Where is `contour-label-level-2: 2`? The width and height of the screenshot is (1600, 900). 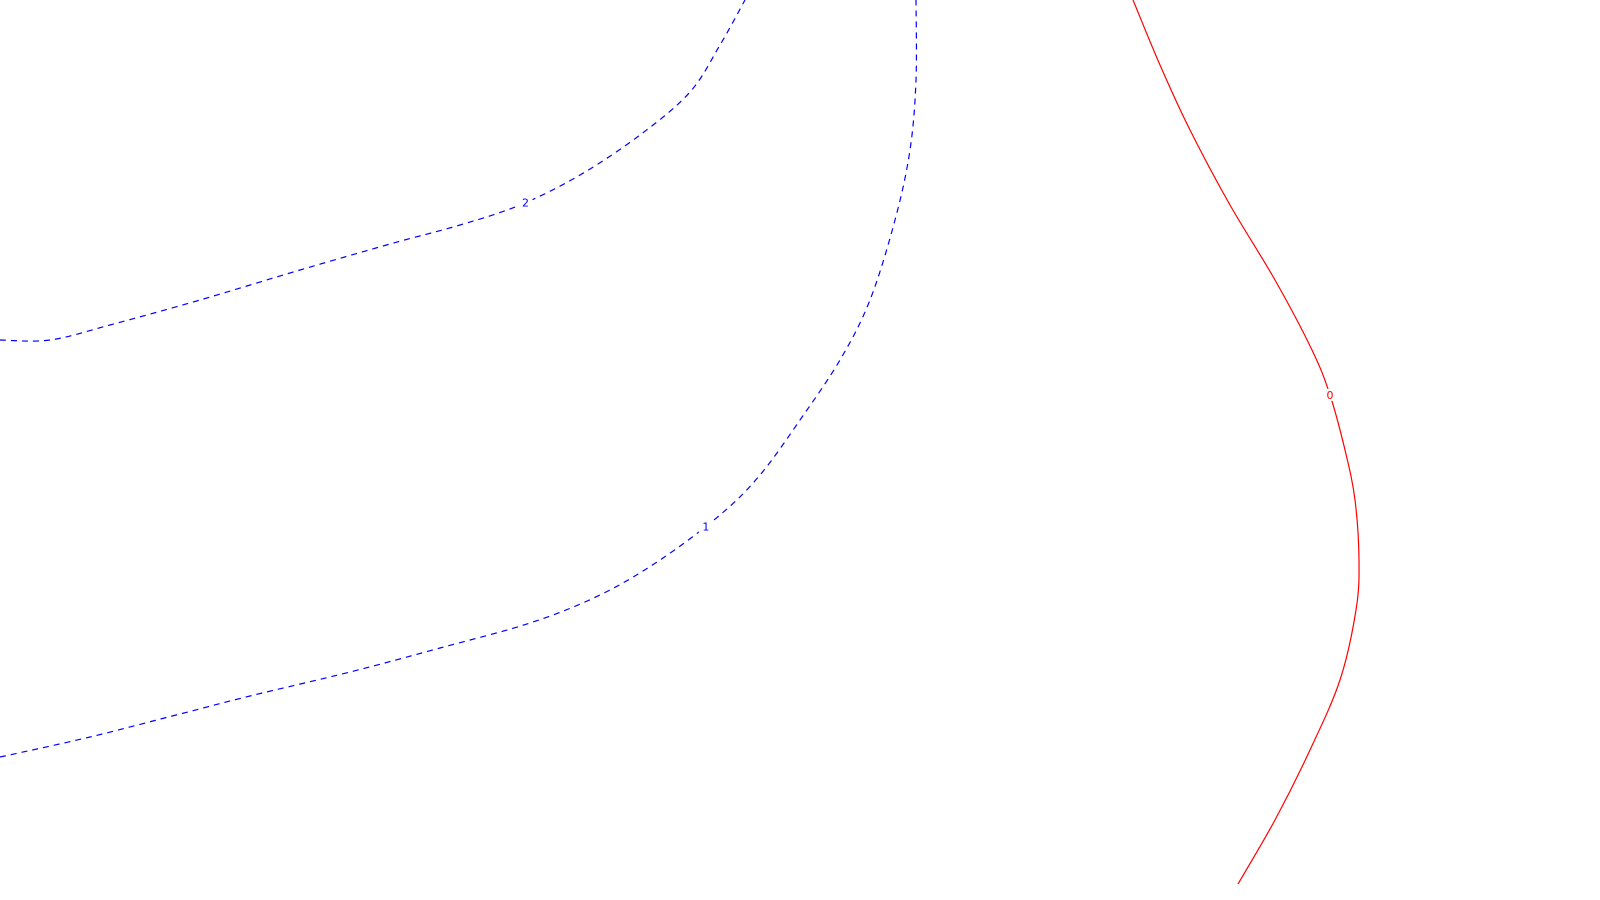 contour-label-level-2: 2 is located at coordinates (525, 203).